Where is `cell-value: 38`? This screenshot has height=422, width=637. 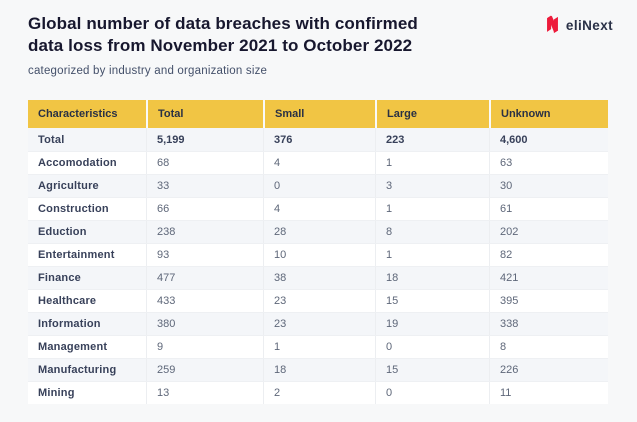
cell-value: 38 is located at coordinates (319, 278).